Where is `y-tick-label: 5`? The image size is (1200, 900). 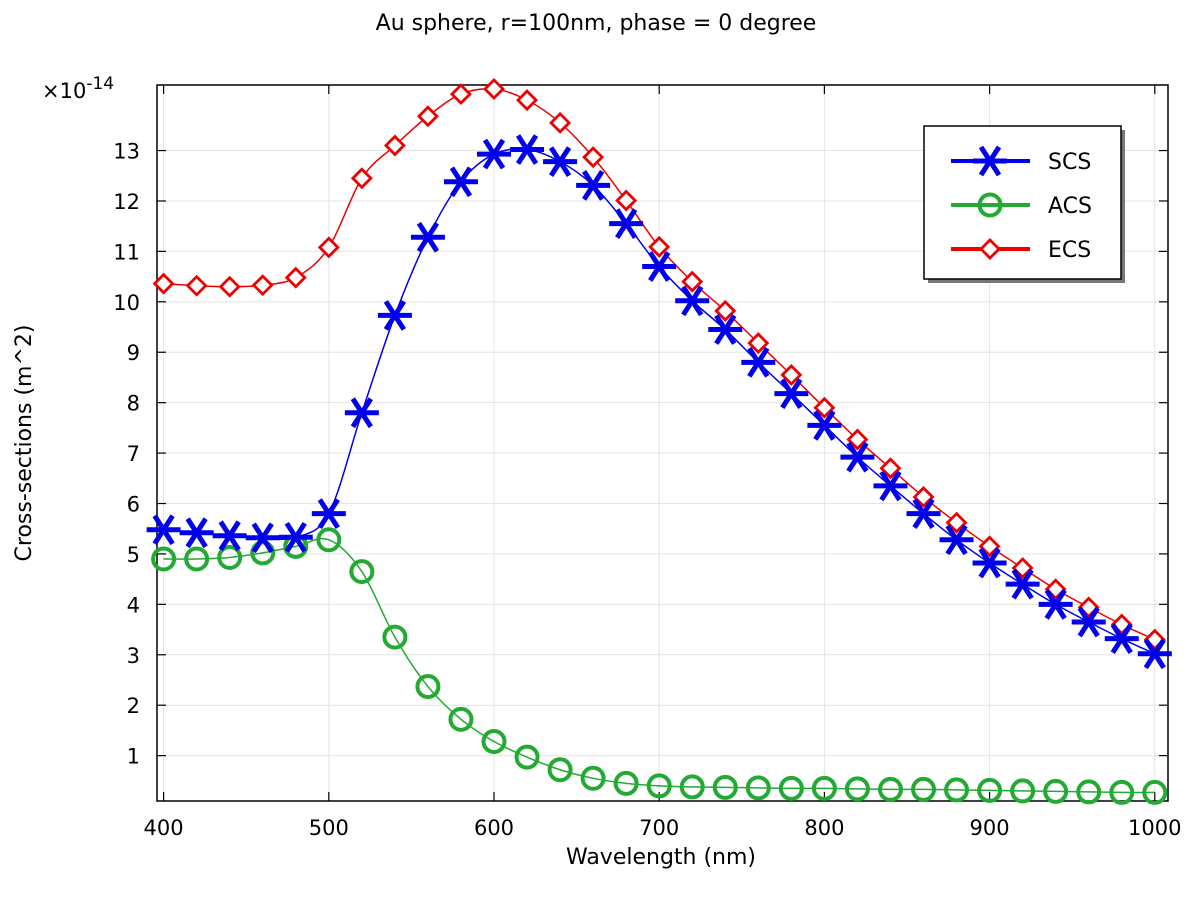 y-tick-label: 5 is located at coordinates (133, 555).